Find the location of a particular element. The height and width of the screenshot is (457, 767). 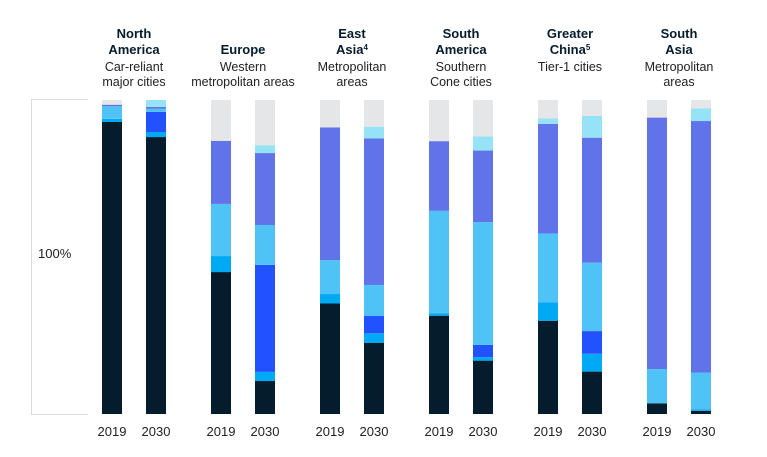

group-title-line: China5 is located at coordinates (570, 49).